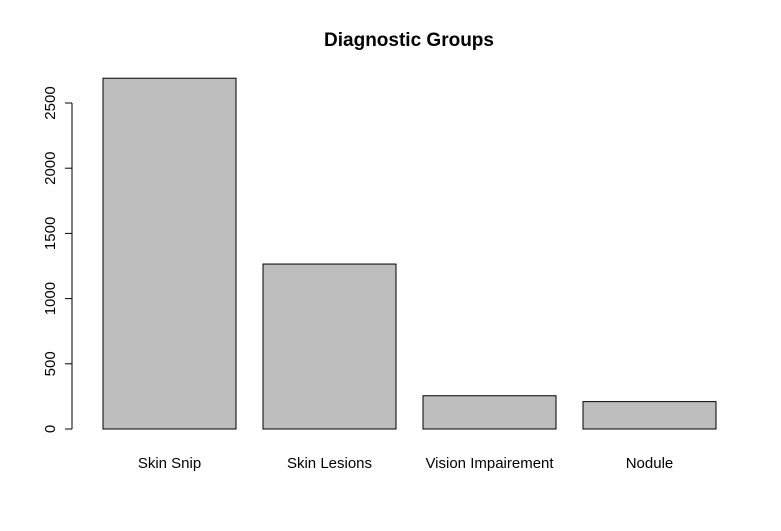 The height and width of the screenshot is (531, 781). Describe the element at coordinates (489, 463) in the screenshot. I see `x-category-label: Vision Impairement` at that location.